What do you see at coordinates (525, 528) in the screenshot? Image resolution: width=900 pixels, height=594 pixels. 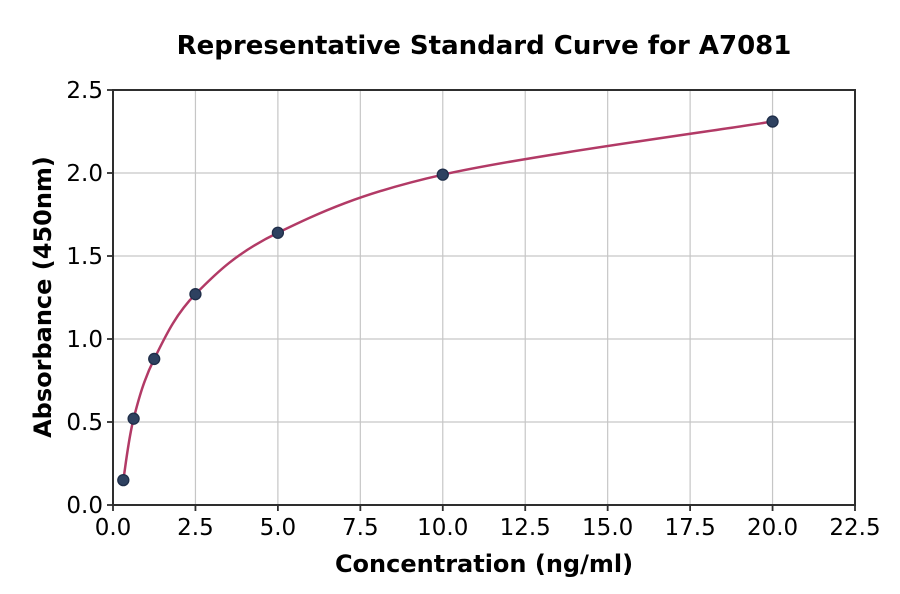 I see `x-tick-label: 12.5` at bounding box center [525, 528].